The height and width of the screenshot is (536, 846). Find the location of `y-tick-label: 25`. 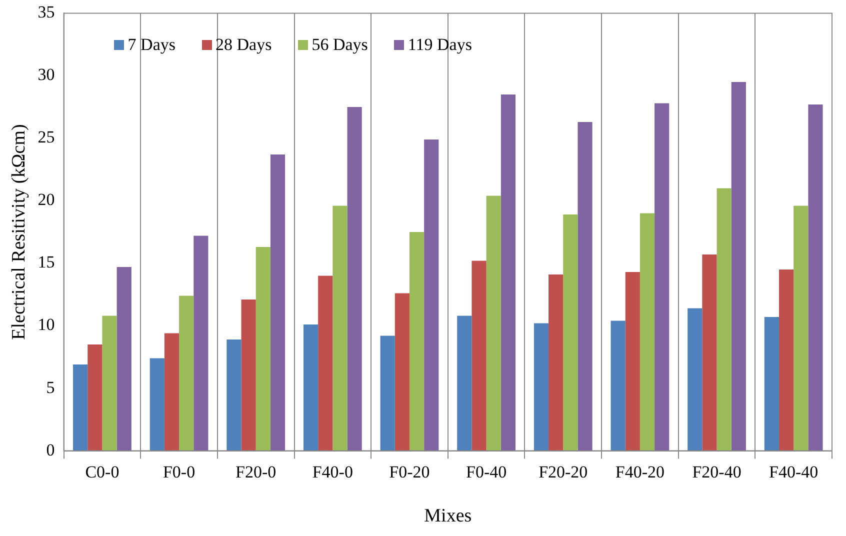

y-tick-label: 25 is located at coordinates (46, 137).